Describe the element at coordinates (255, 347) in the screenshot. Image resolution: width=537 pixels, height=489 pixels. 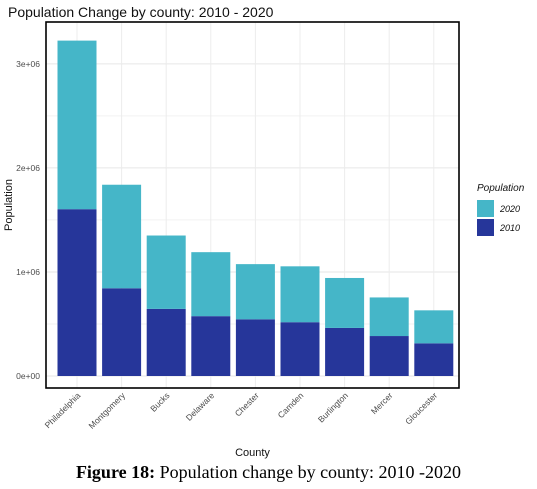
I see `bar-2010-chester` at that location.